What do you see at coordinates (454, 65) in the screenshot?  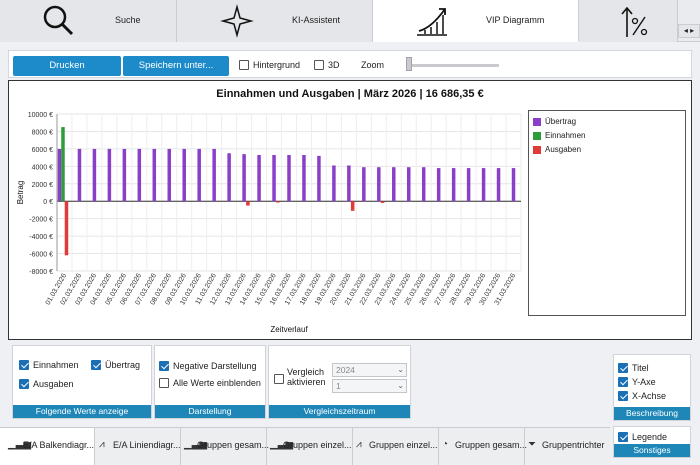 I see `zoom-slider-track` at bounding box center [454, 65].